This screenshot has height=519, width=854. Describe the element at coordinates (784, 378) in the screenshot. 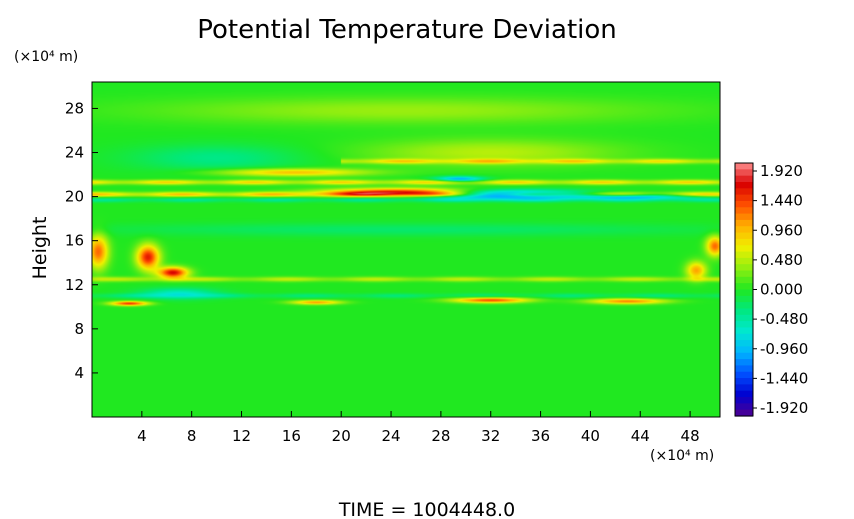

I see `colorbar-label: -1.440` at that location.